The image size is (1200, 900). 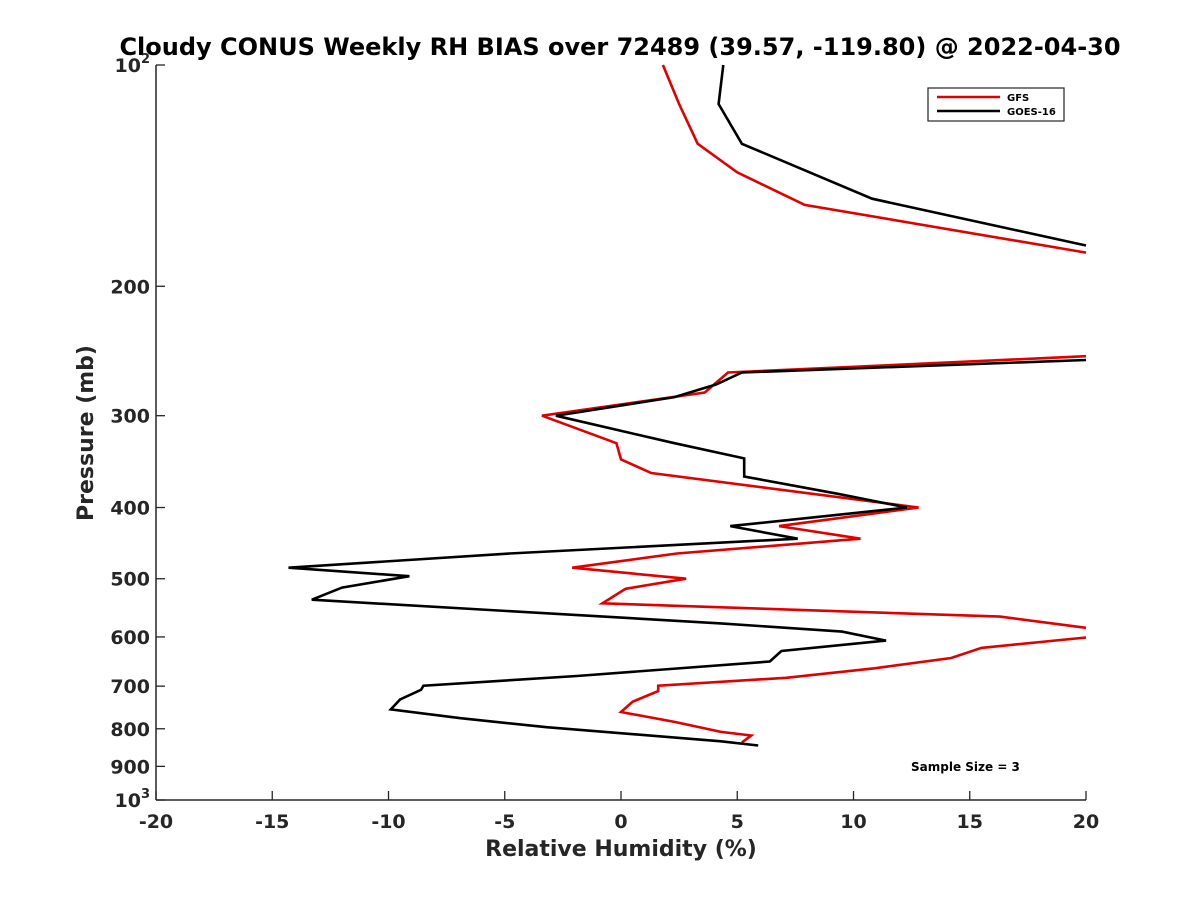 I want to click on y-tick-label: 200, so click(x=130, y=287).